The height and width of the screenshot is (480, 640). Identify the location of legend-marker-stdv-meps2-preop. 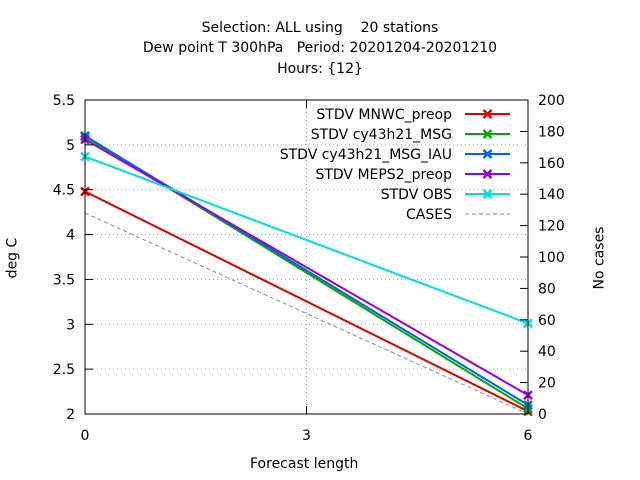
(487, 174).